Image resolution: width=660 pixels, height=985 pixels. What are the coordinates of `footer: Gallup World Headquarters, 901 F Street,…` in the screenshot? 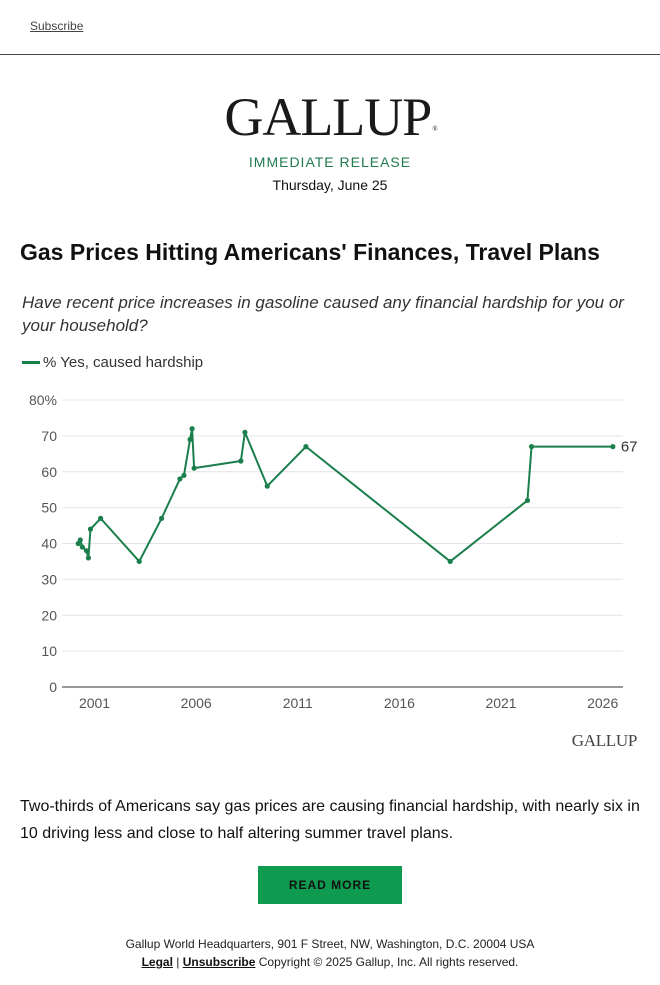 It's located at (330, 953).